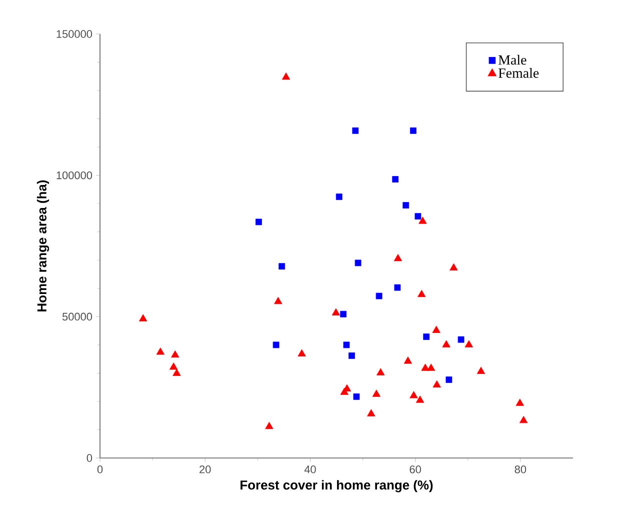  Describe the element at coordinates (43, 246) in the screenshot. I see `y-axis-title: Home range area (ha)` at that location.